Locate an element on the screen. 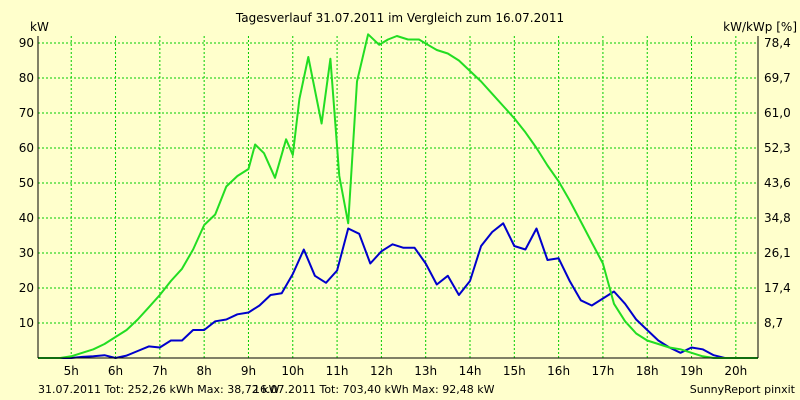 This screenshot has width=800, height=400. y-tick-left: 90 is located at coordinates (26, 43).